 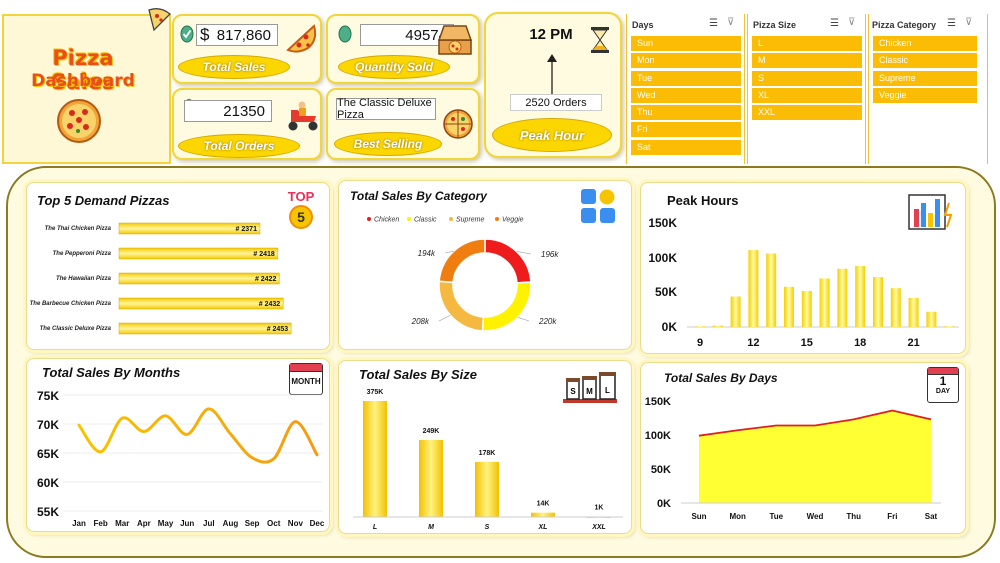 I want to click on days-x-tick: Sat, so click(x=931, y=516).